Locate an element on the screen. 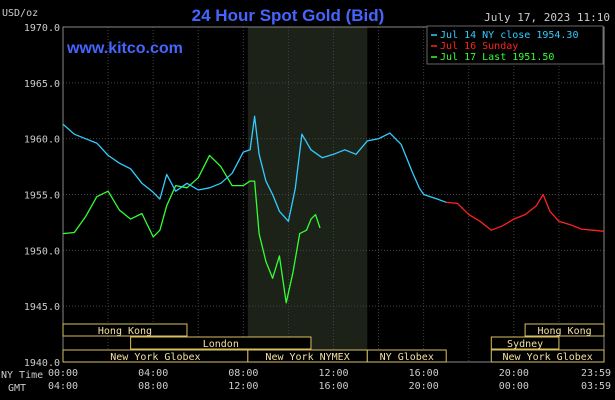 This screenshot has height=400, width=615. legend-entry: Jul 14 NY close 1954.30 is located at coordinates (509, 35).